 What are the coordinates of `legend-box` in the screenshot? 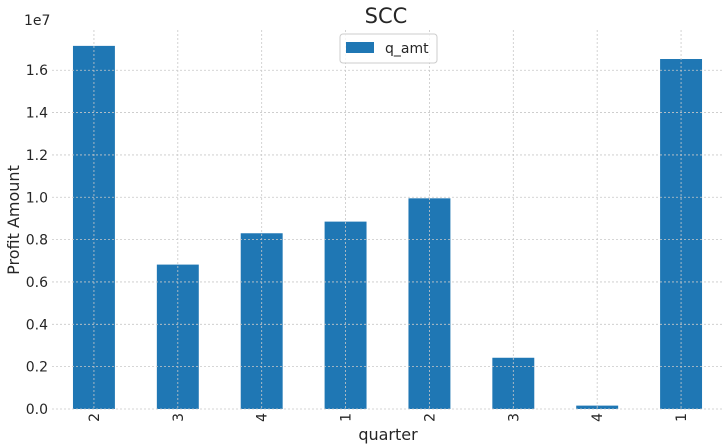 It's located at (388, 48).